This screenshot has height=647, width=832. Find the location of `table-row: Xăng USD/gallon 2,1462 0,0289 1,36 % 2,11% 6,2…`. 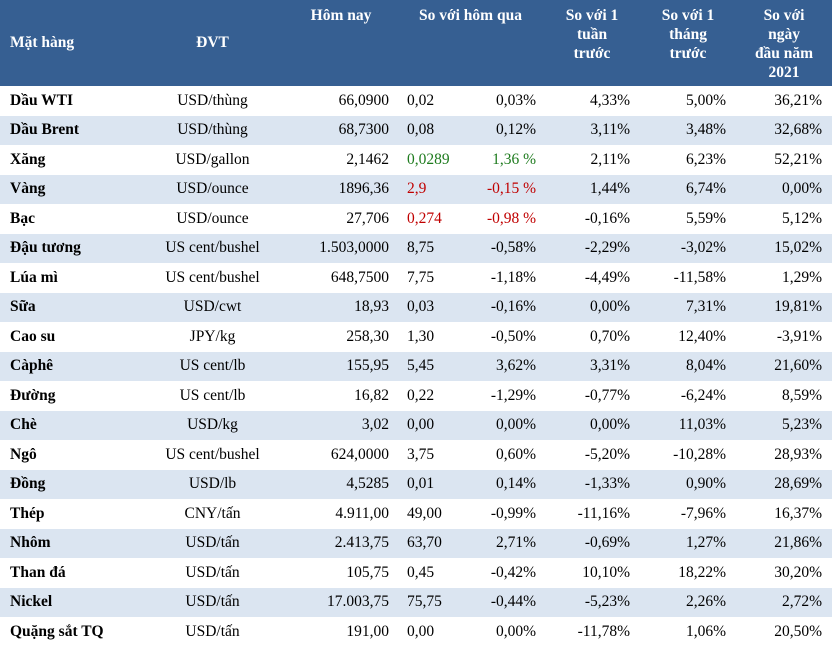

table-row: Xăng USD/gallon 2,1462 0,0289 1,36 % 2,11% 6,2… is located at coordinates (416, 159).